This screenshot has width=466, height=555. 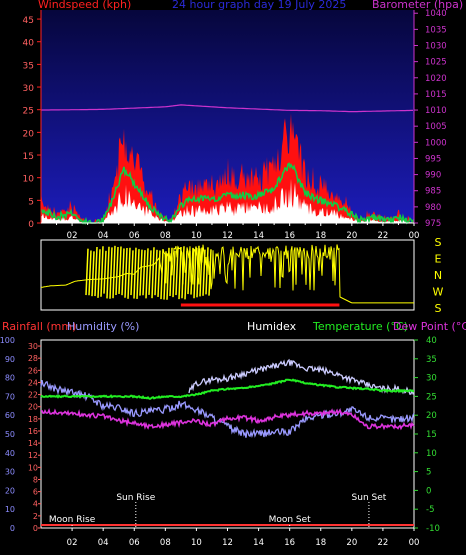 What do you see at coordinates (227, 389) in the screenshot?
I see `temperature-line` at bounding box center [227, 389].